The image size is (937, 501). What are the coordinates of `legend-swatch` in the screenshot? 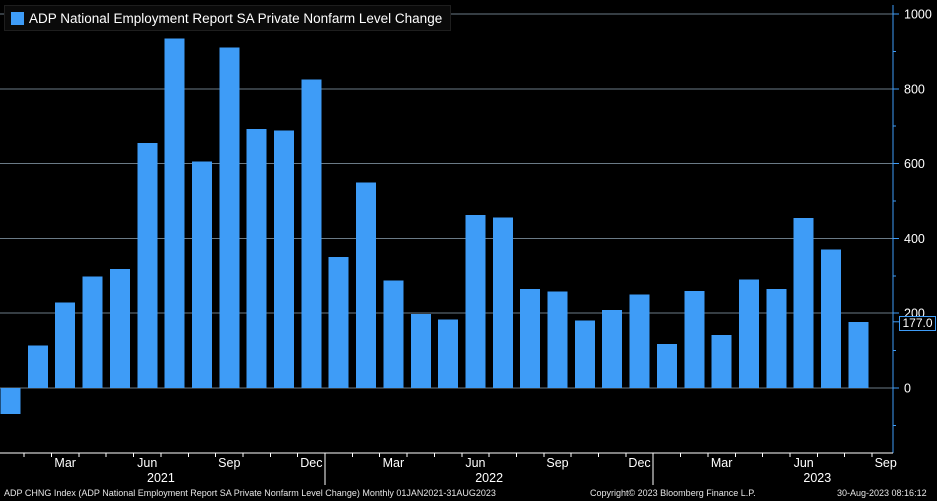 It's located at (17, 18).